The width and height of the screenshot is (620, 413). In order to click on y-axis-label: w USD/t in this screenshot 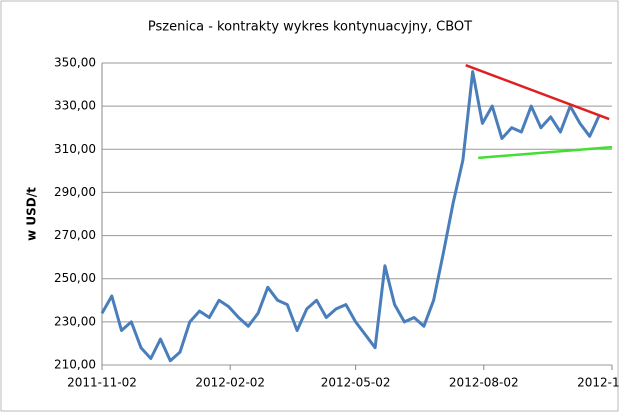, I will do `click(32, 214)`.